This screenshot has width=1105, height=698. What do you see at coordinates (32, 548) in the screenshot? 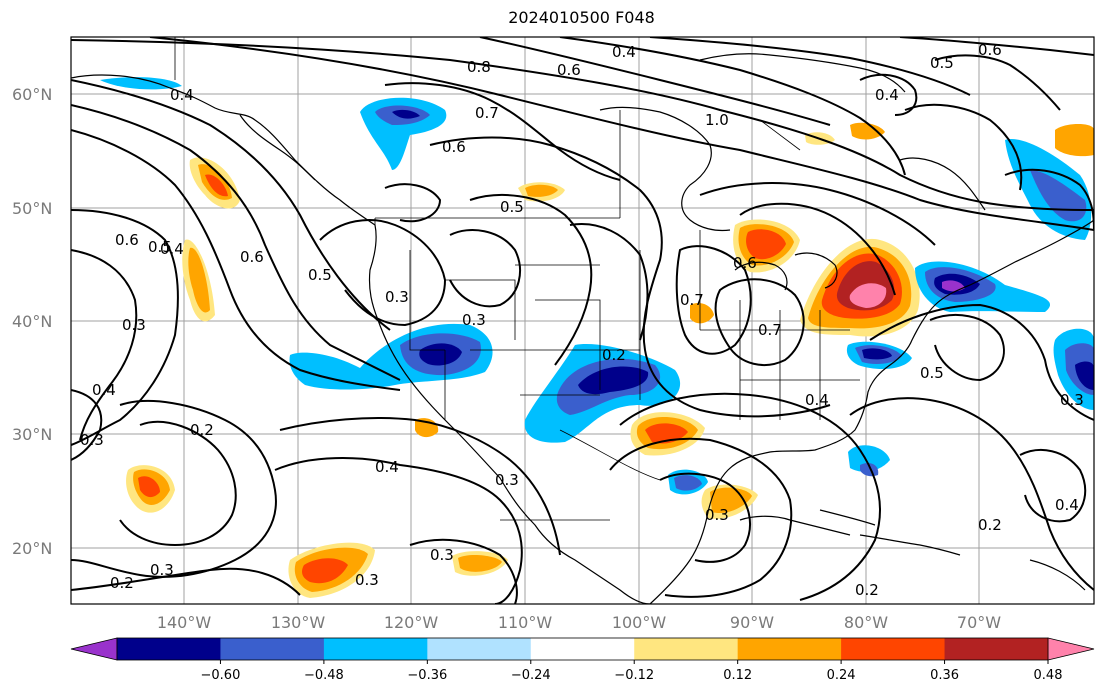
I see `lat-label: 20°N` at bounding box center [32, 548].